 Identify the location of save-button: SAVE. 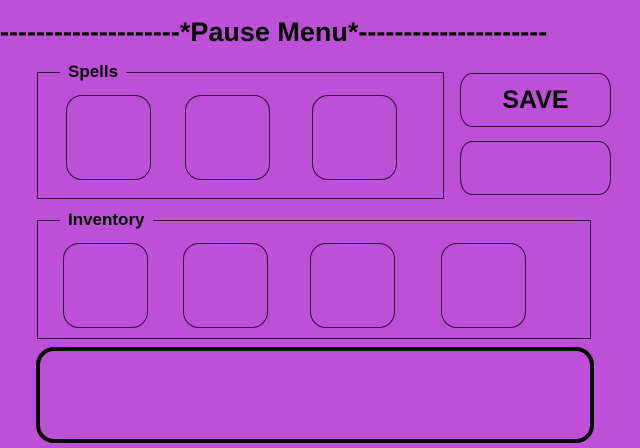
(535, 100).